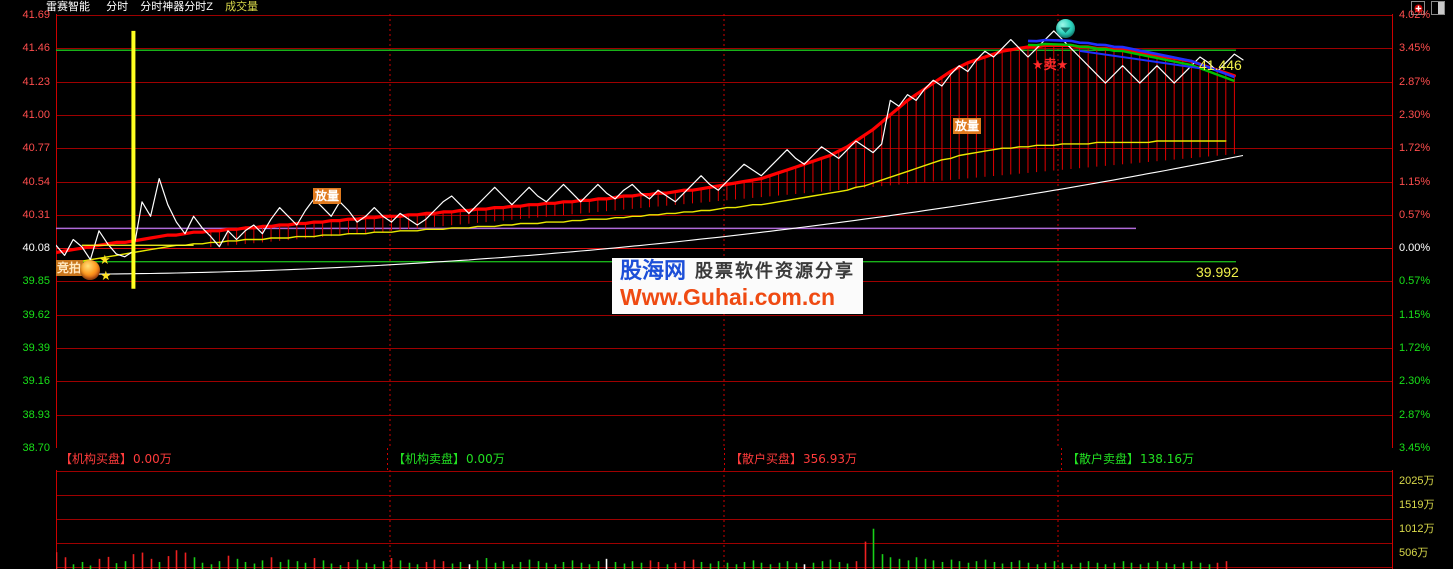 The width and height of the screenshot is (1453, 569). What do you see at coordinates (1103, 459) in the screenshot?
I see `stat-label: 【散户卖盘】` at bounding box center [1103, 459].